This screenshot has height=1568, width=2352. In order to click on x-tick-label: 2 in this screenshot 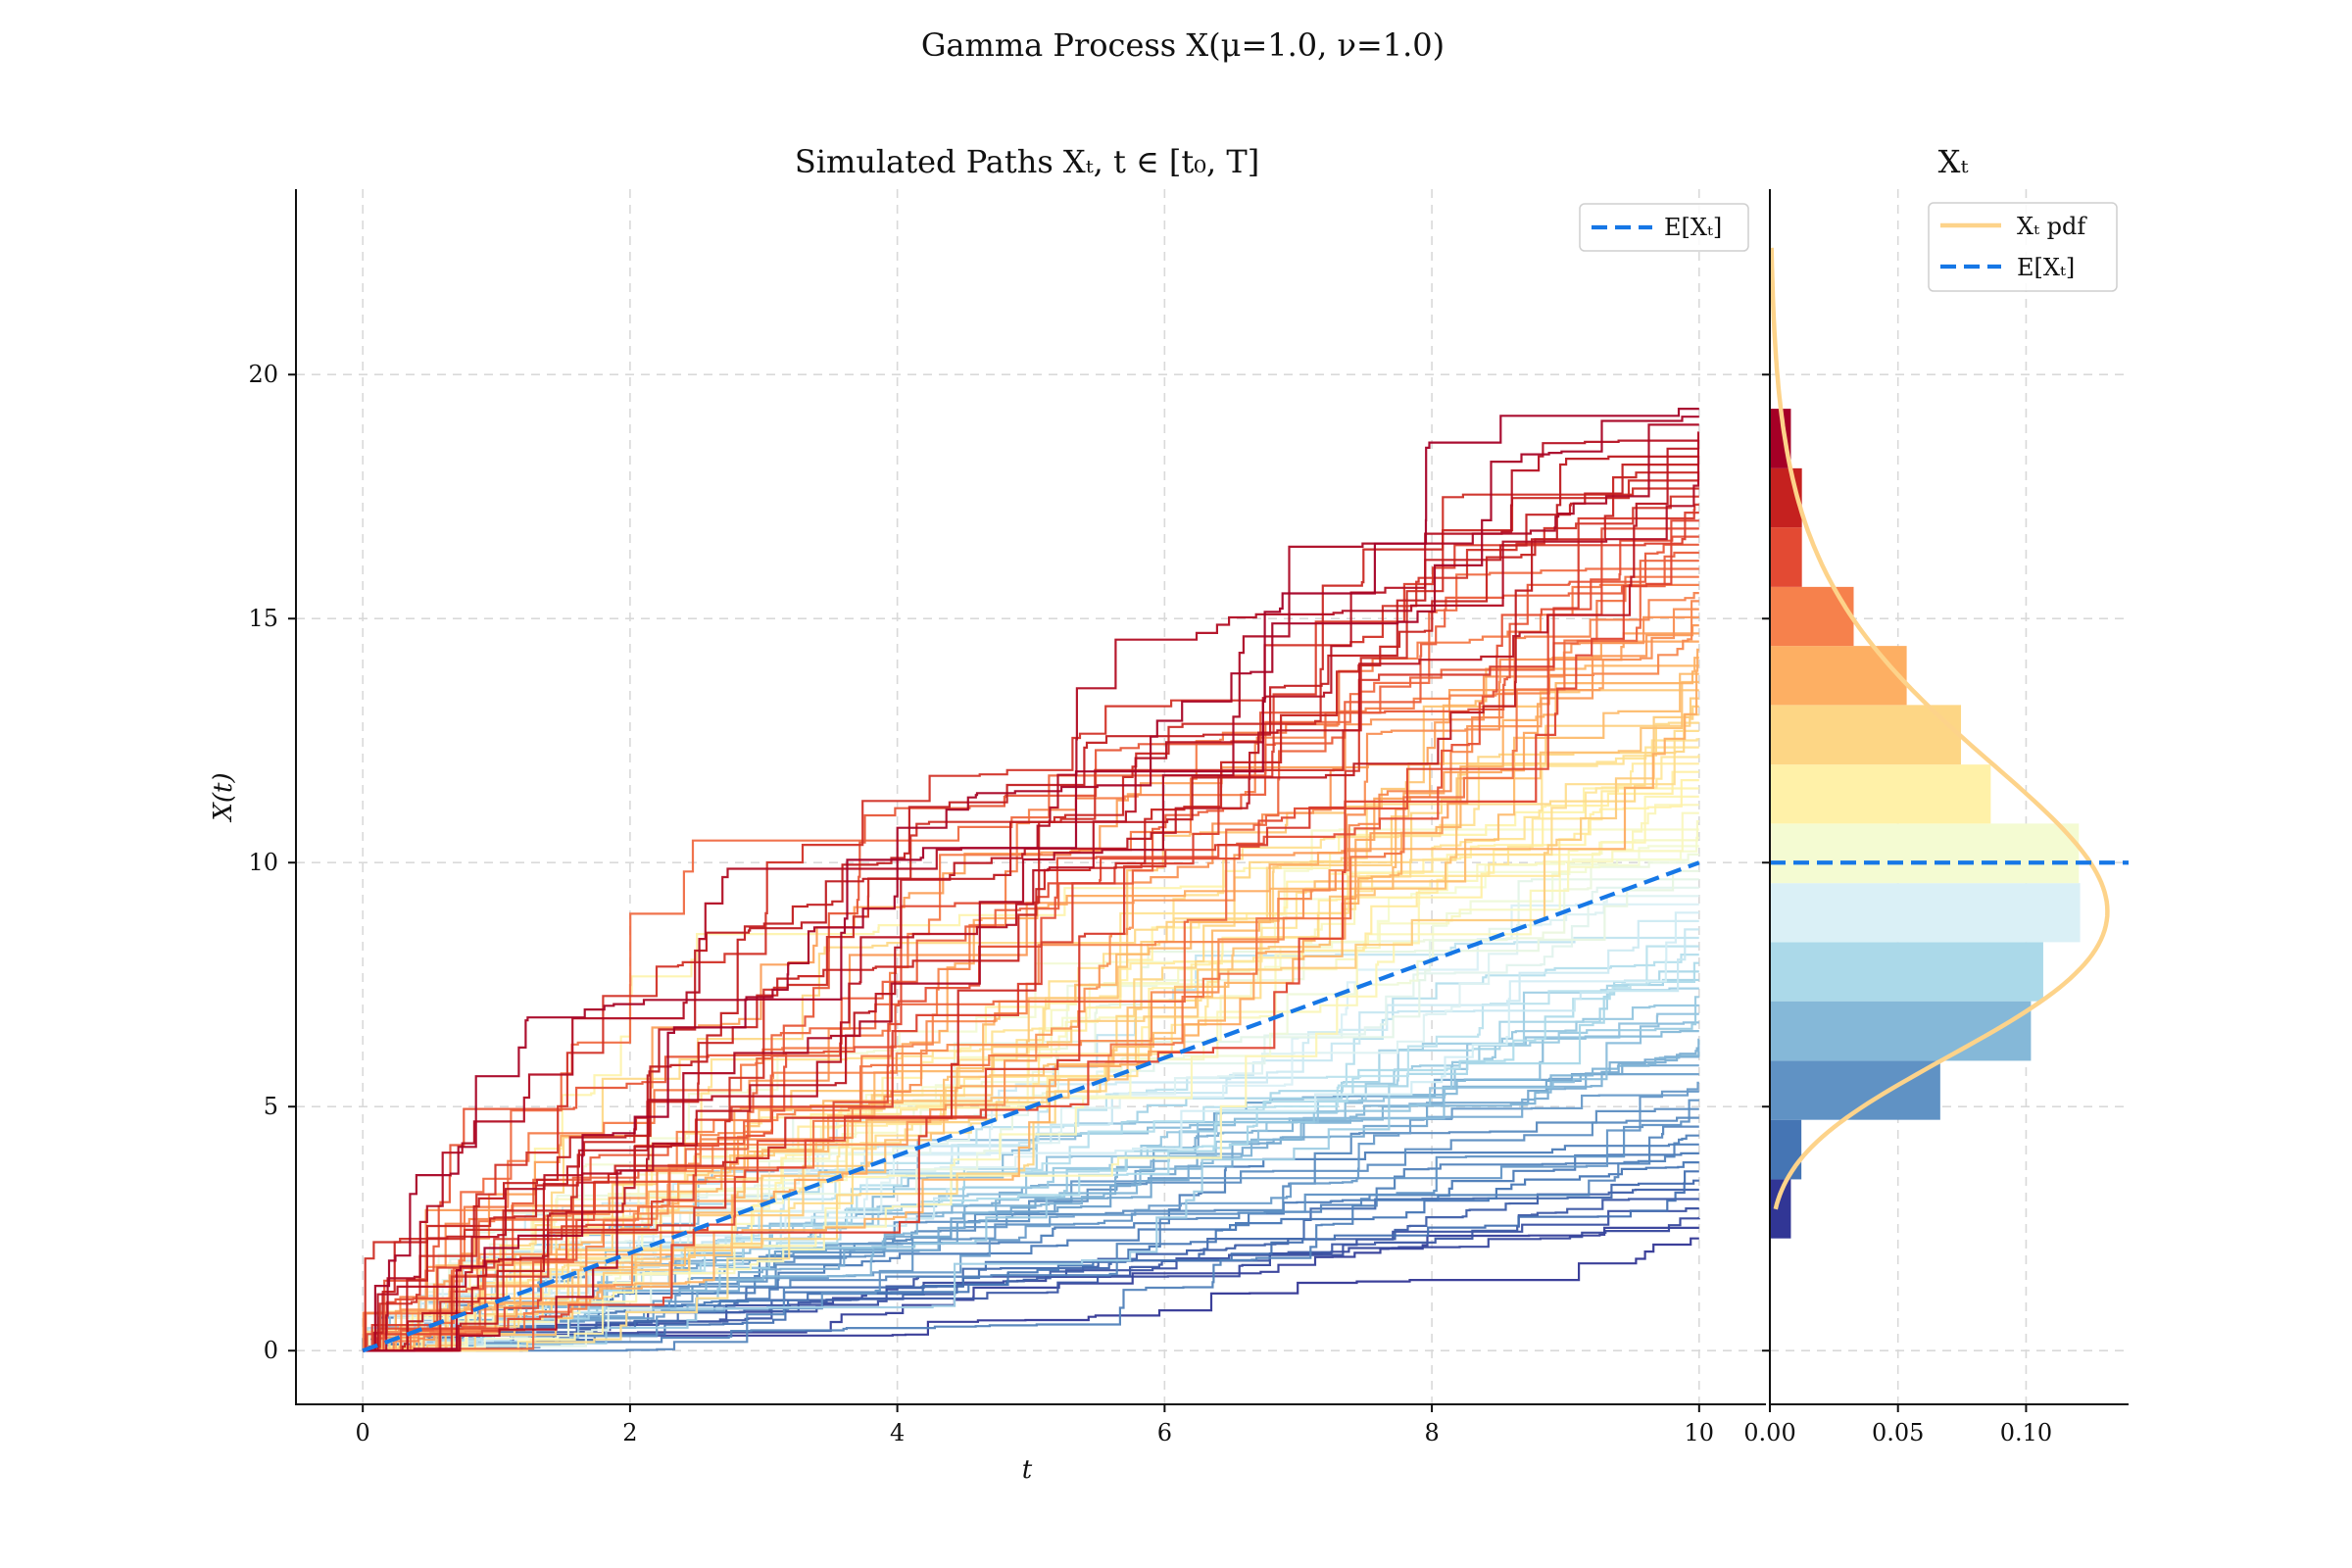, I will do `click(629, 1432)`.